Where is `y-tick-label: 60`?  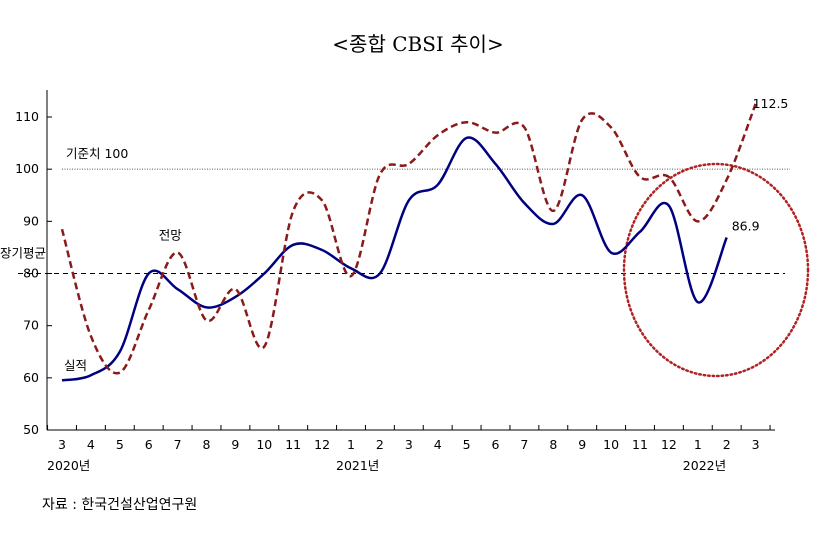 y-tick-label: 60 is located at coordinates (31, 377).